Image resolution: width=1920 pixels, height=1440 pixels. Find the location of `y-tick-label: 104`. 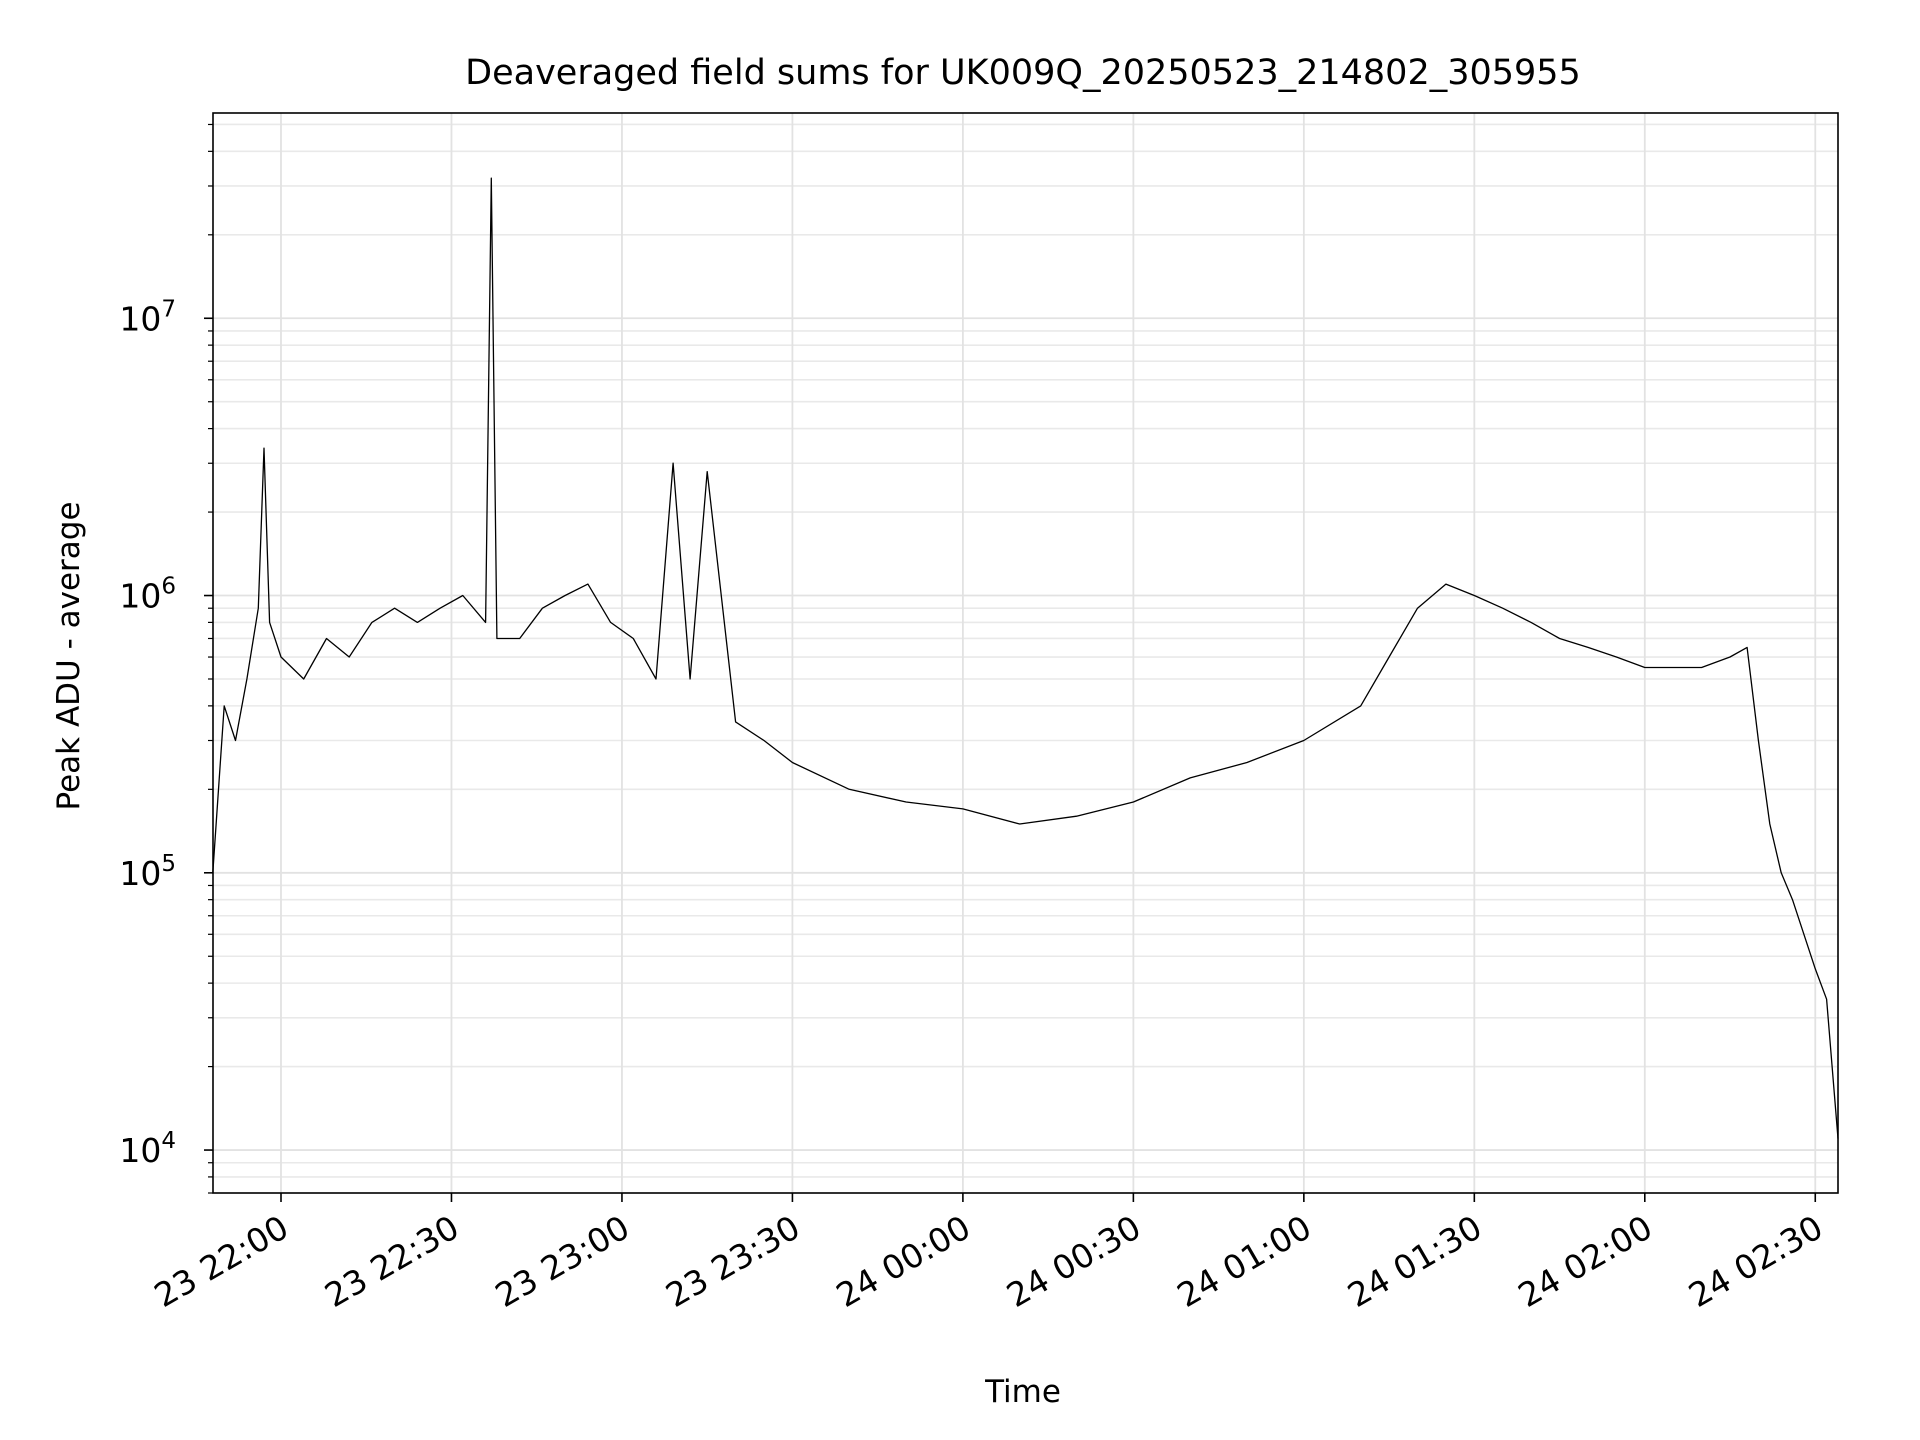

y-tick-label: 104 is located at coordinates (147, 1149).